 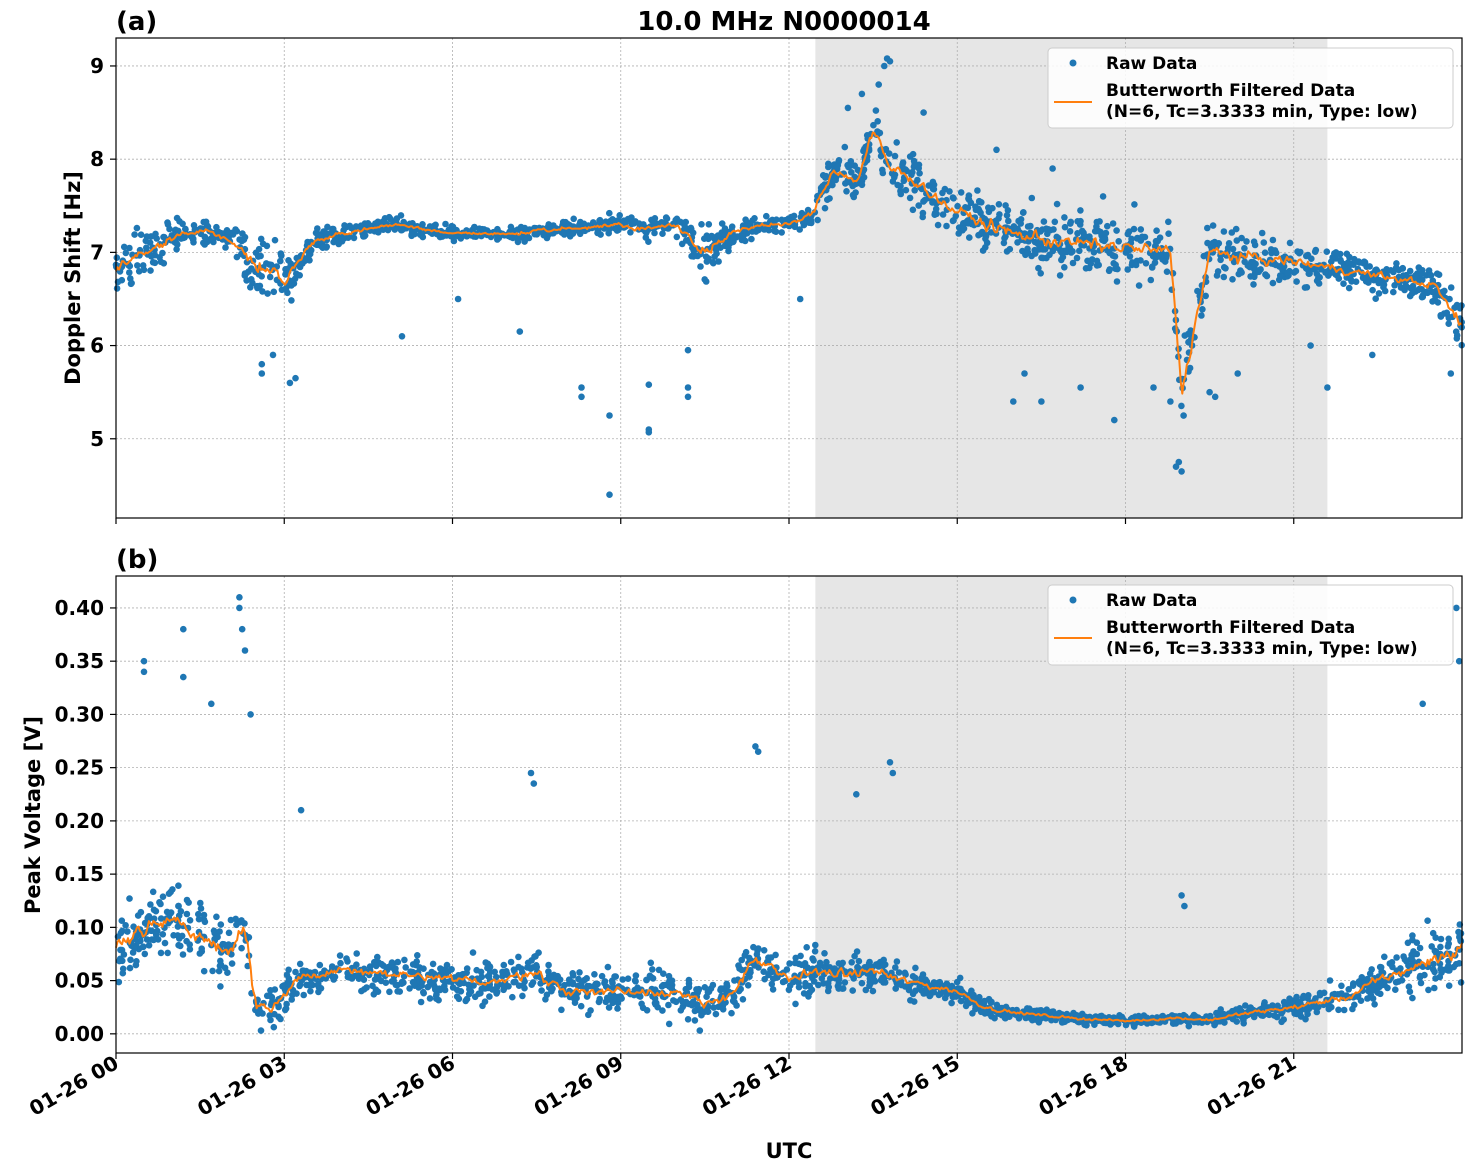 I want to click on legend-a-filtered-label: Butterworth Filtered Data, so click(x=1230, y=91).